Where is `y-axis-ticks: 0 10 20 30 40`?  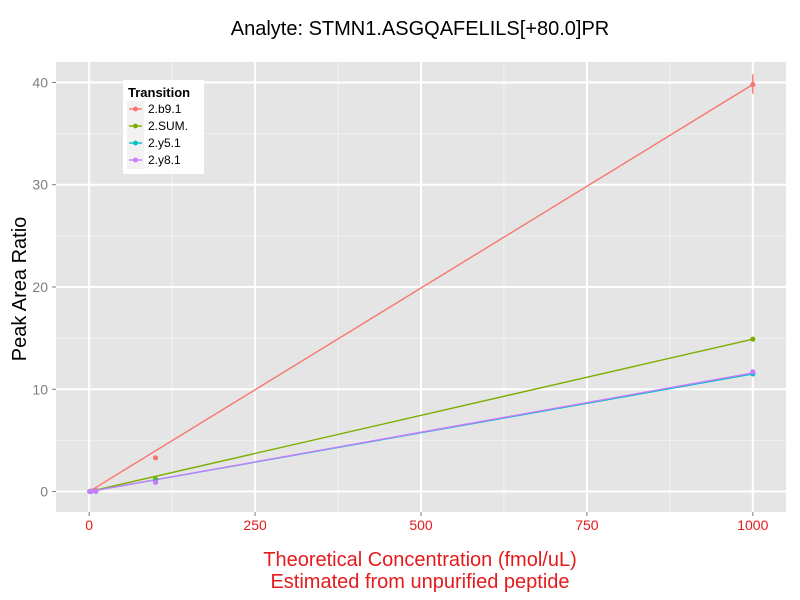 y-axis-ticks: 0 10 20 30 40 is located at coordinates (44, 287).